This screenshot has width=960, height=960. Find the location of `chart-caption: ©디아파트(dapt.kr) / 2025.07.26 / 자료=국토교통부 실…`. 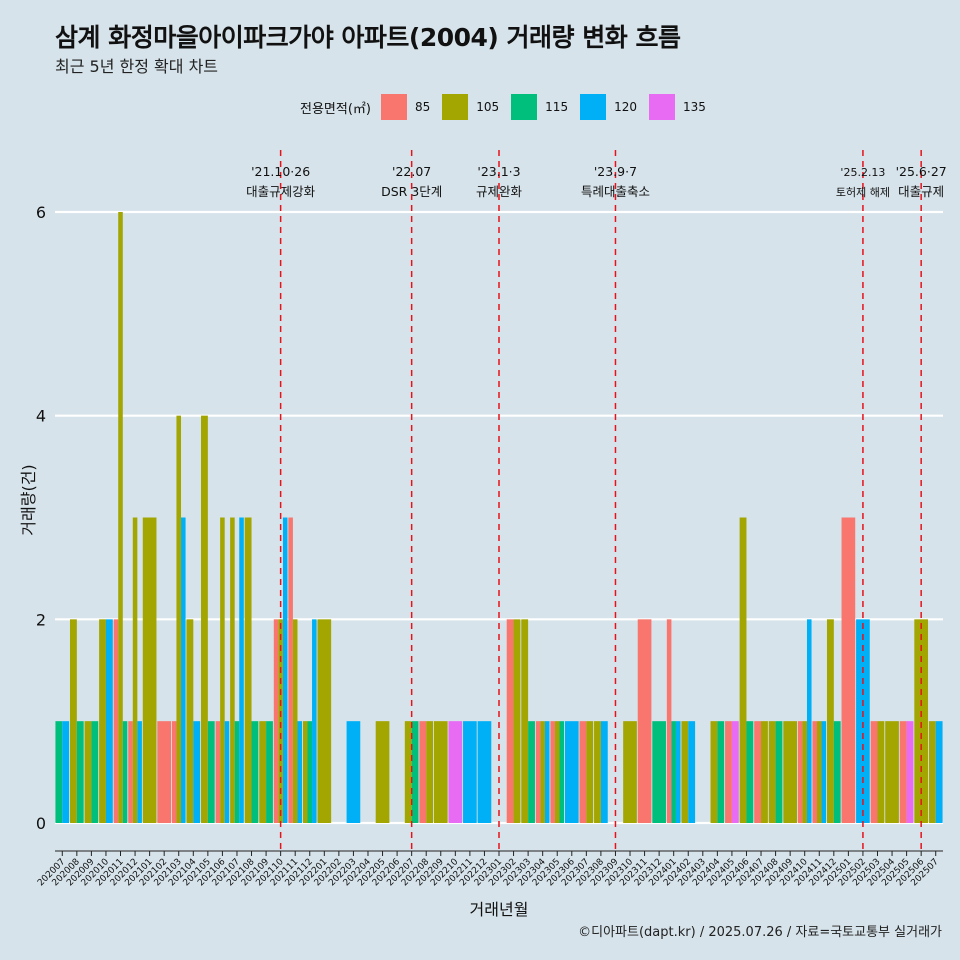

chart-caption: ©디아파트(dapt.kr) / 2025.07.26 / 자료=국토교통부 실… is located at coordinates (760, 932).